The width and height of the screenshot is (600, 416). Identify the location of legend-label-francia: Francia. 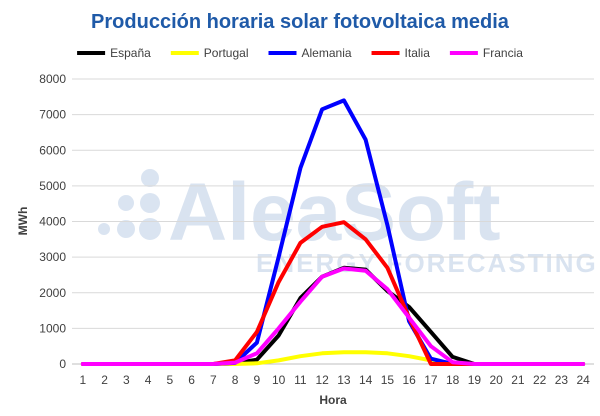
(503, 53).